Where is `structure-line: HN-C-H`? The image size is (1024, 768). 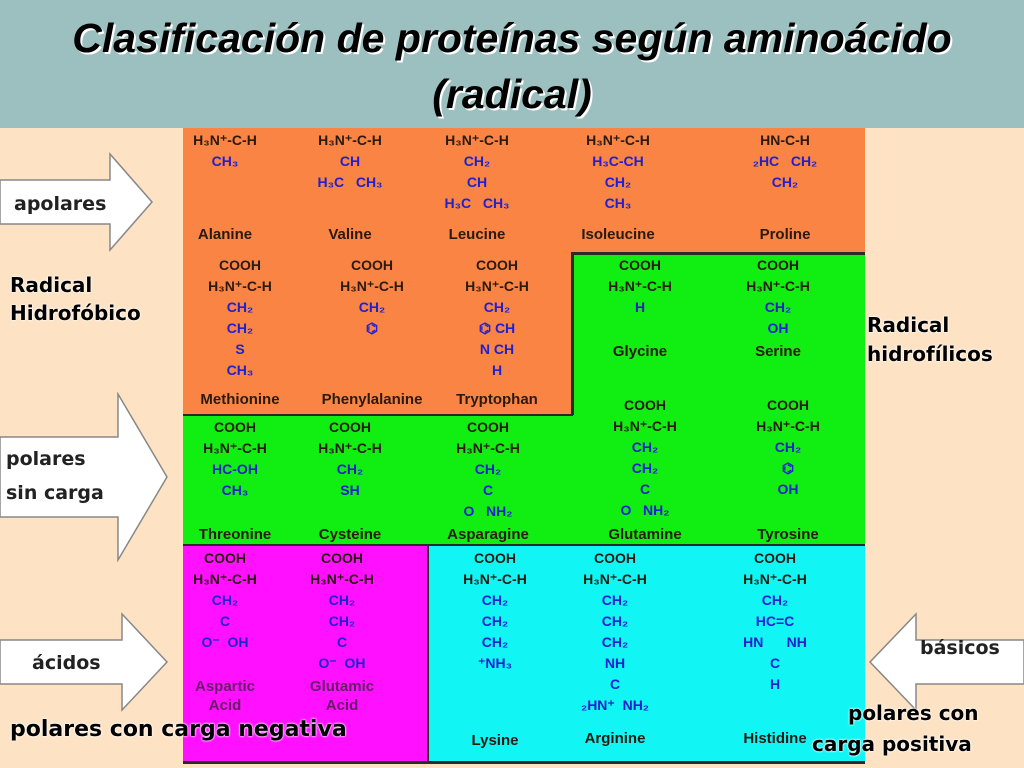 structure-line: HN-C-H is located at coordinates (785, 140).